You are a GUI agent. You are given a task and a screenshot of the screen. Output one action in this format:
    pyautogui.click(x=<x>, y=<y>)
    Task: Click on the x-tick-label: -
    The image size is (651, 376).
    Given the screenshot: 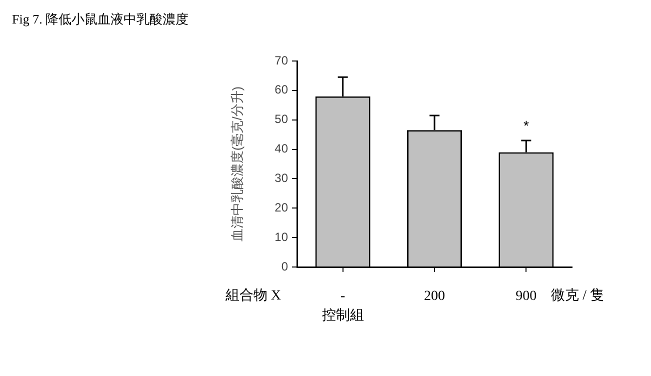 What is the action you would take?
    pyautogui.click(x=343, y=296)
    